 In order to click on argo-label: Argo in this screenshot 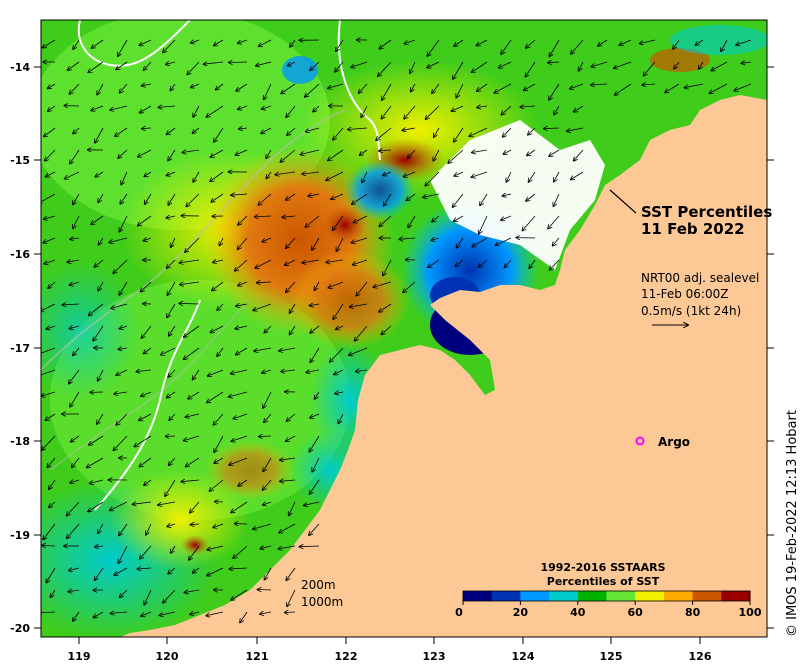, I will do `click(674, 442)`.